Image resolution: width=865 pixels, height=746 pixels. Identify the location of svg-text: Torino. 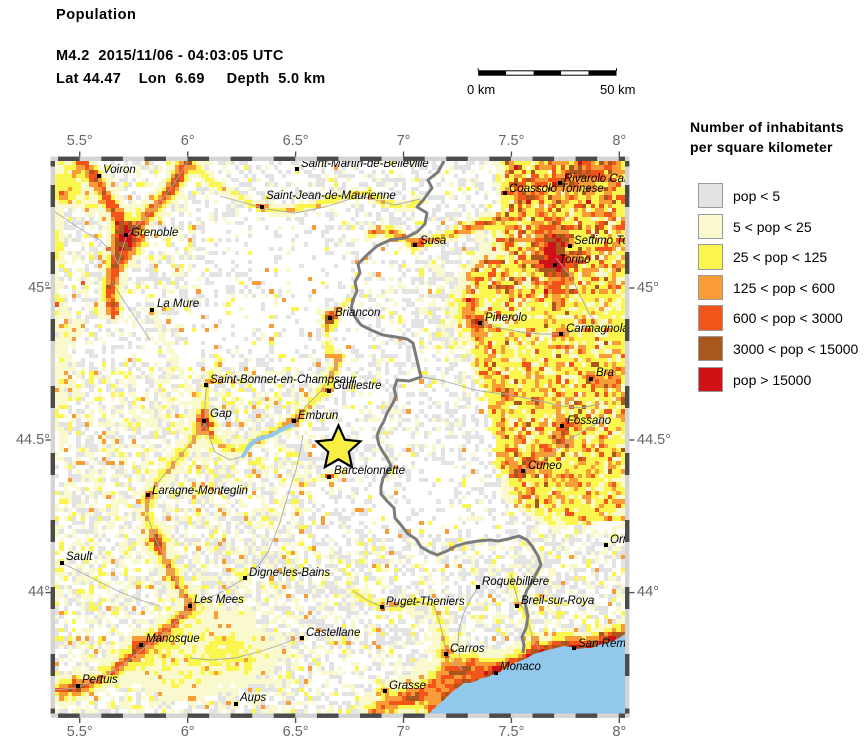
(575, 260).